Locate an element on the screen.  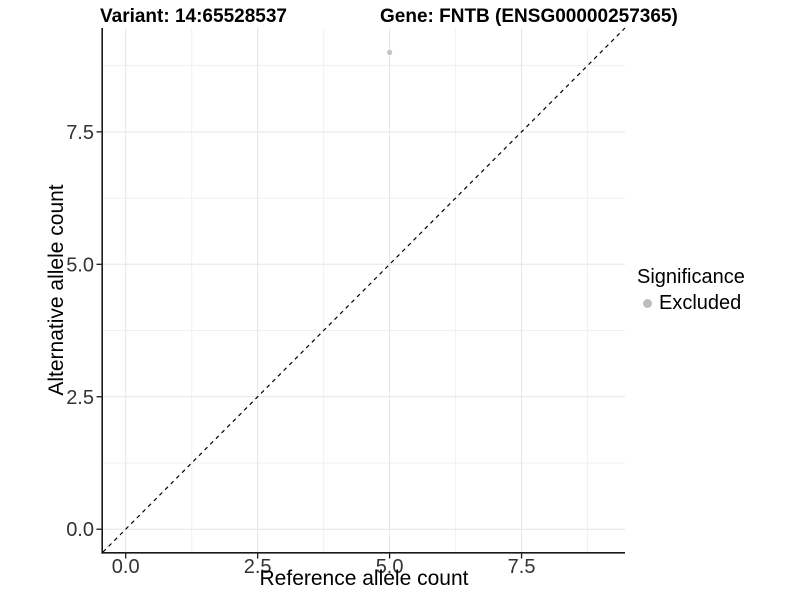
y-tick-label: 2.5 is located at coordinates (80, 398).